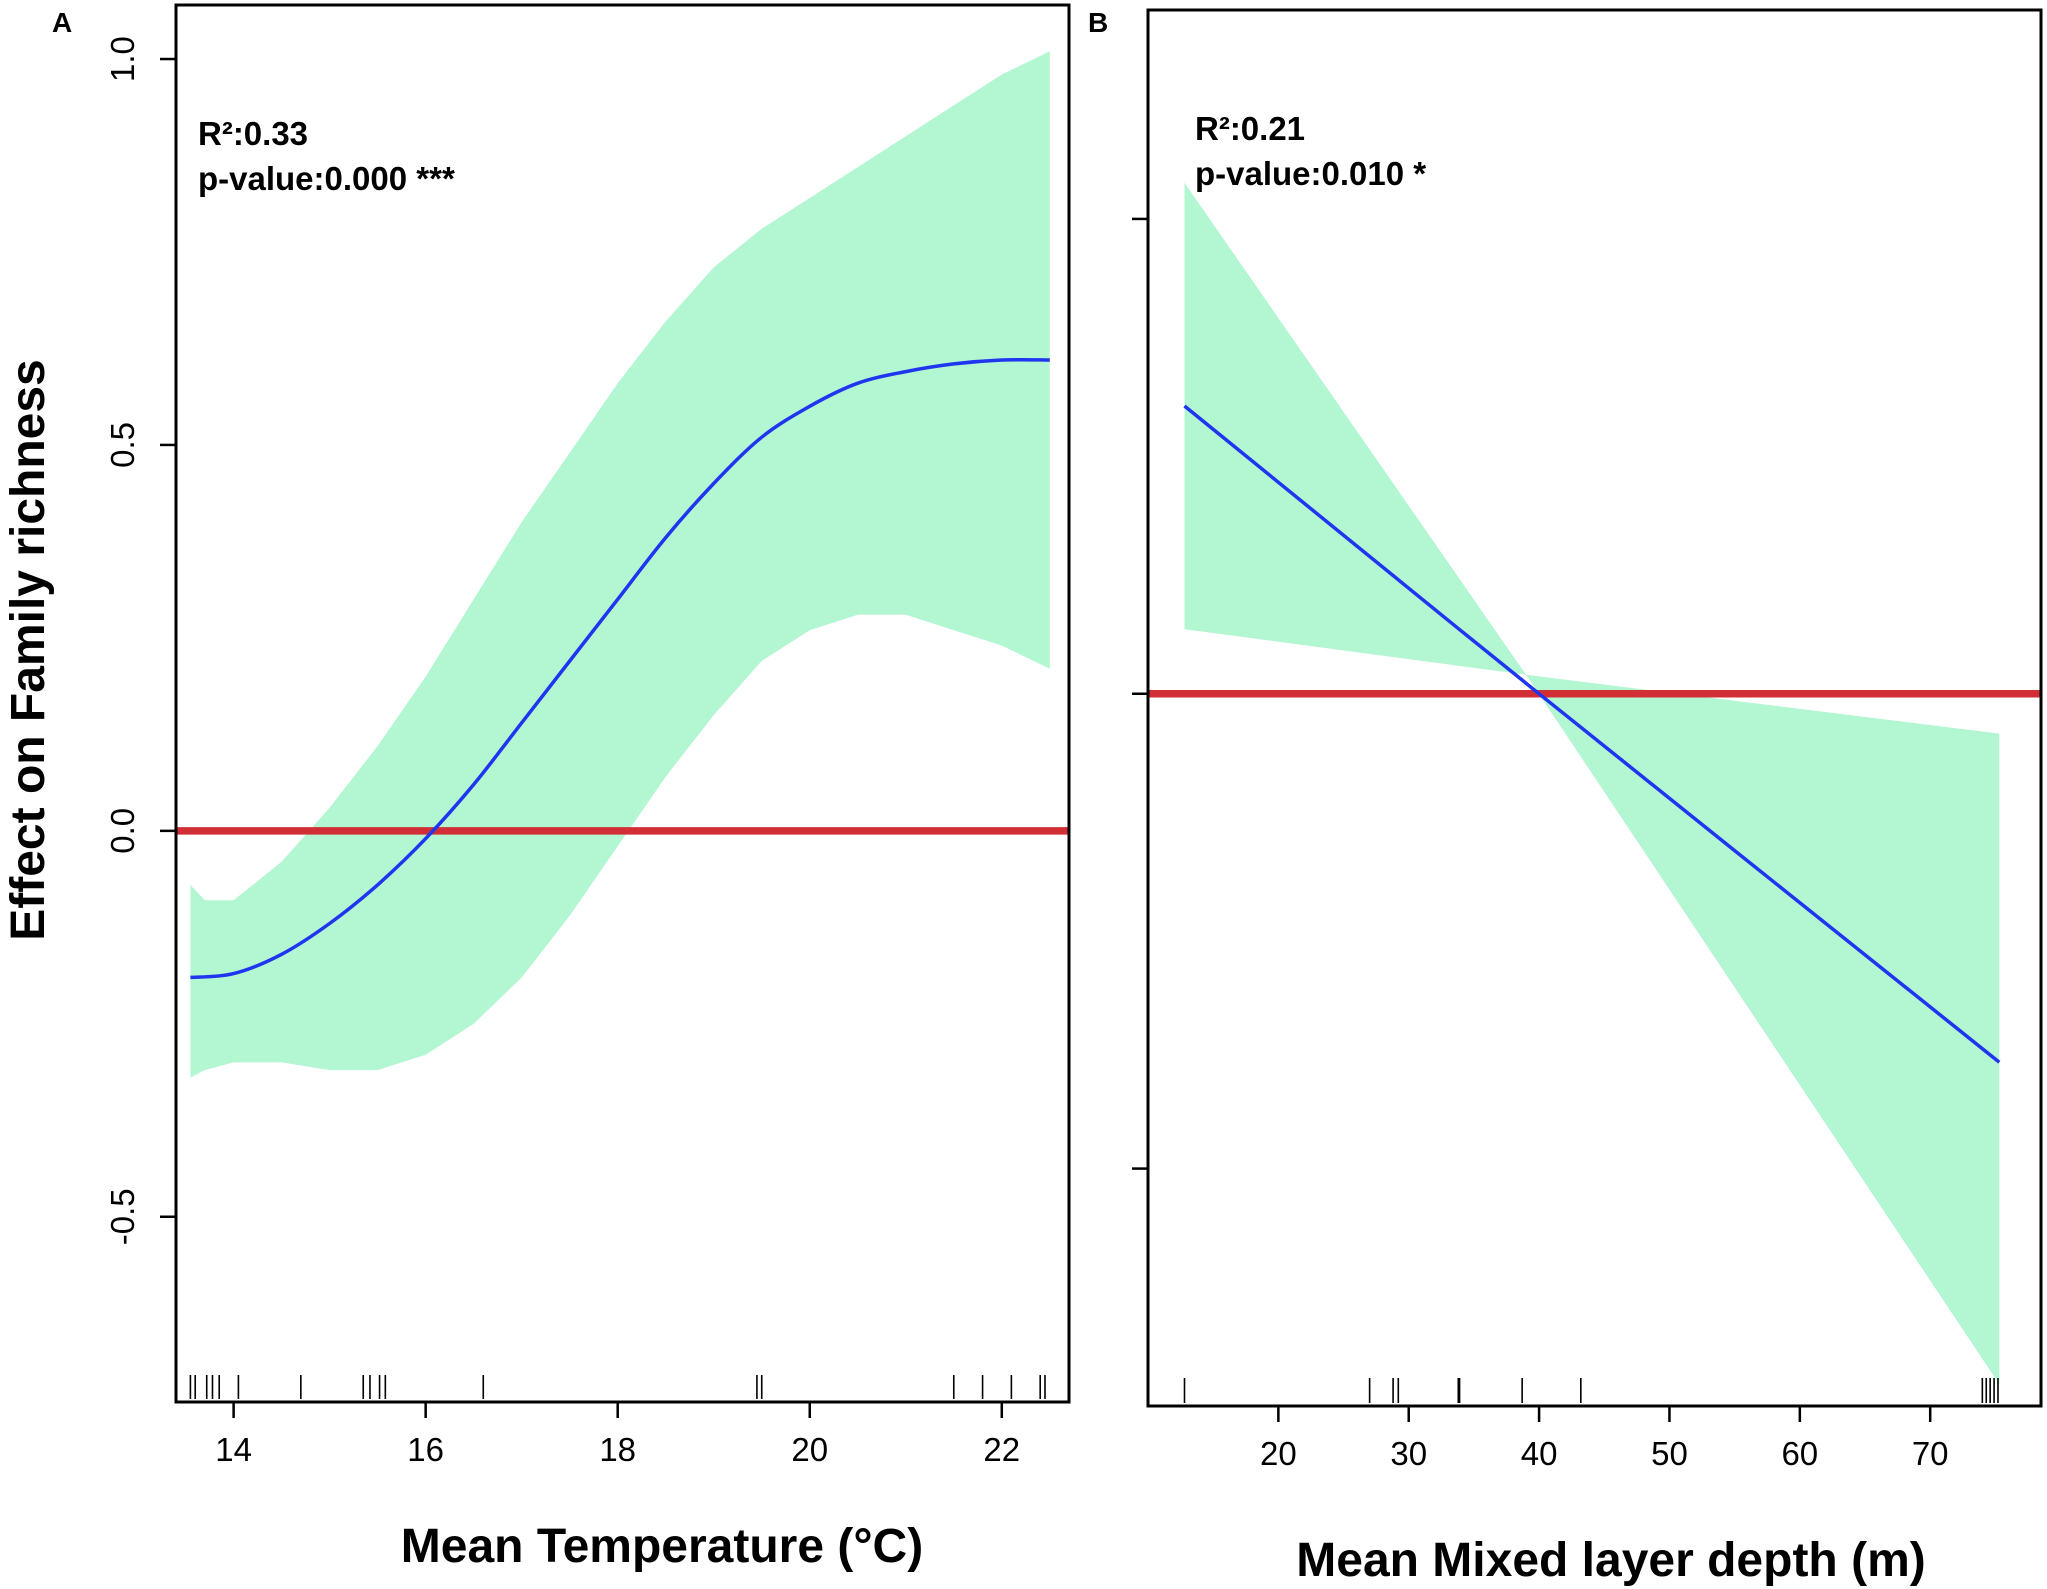 The image size is (2047, 1589). What do you see at coordinates (1098, 22) in the screenshot?
I see `panel-b-tag: B` at bounding box center [1098, 22].